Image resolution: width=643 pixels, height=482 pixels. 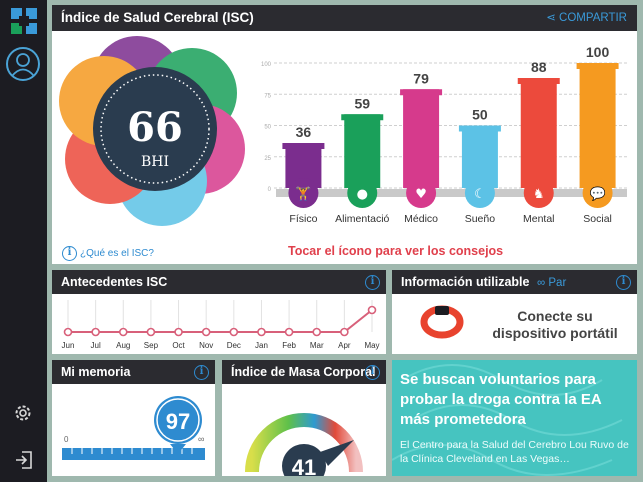 I want to click on dumbbell-icon, so click(x=303, y=193).